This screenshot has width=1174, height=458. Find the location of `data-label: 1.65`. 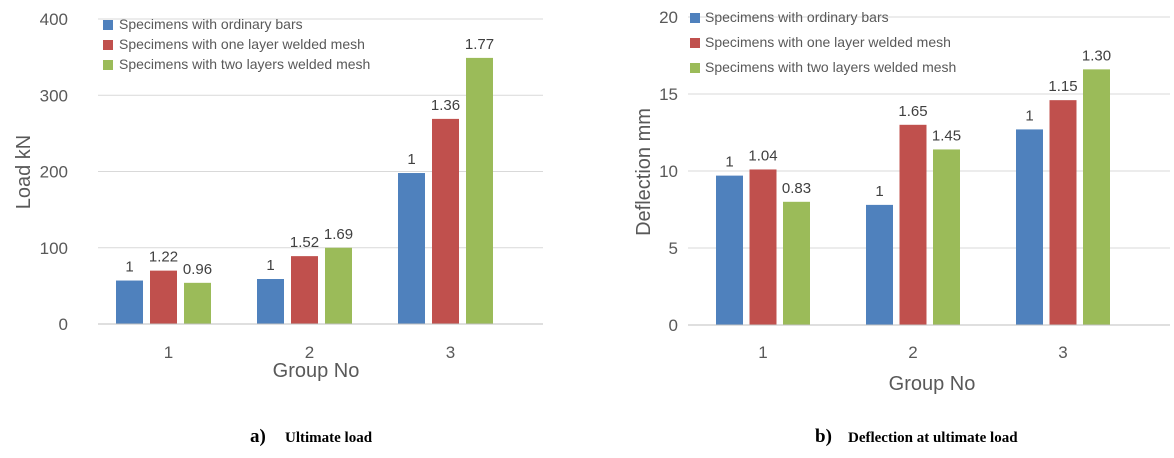

data-label: 1.65 is located at coordinates (912, 111).